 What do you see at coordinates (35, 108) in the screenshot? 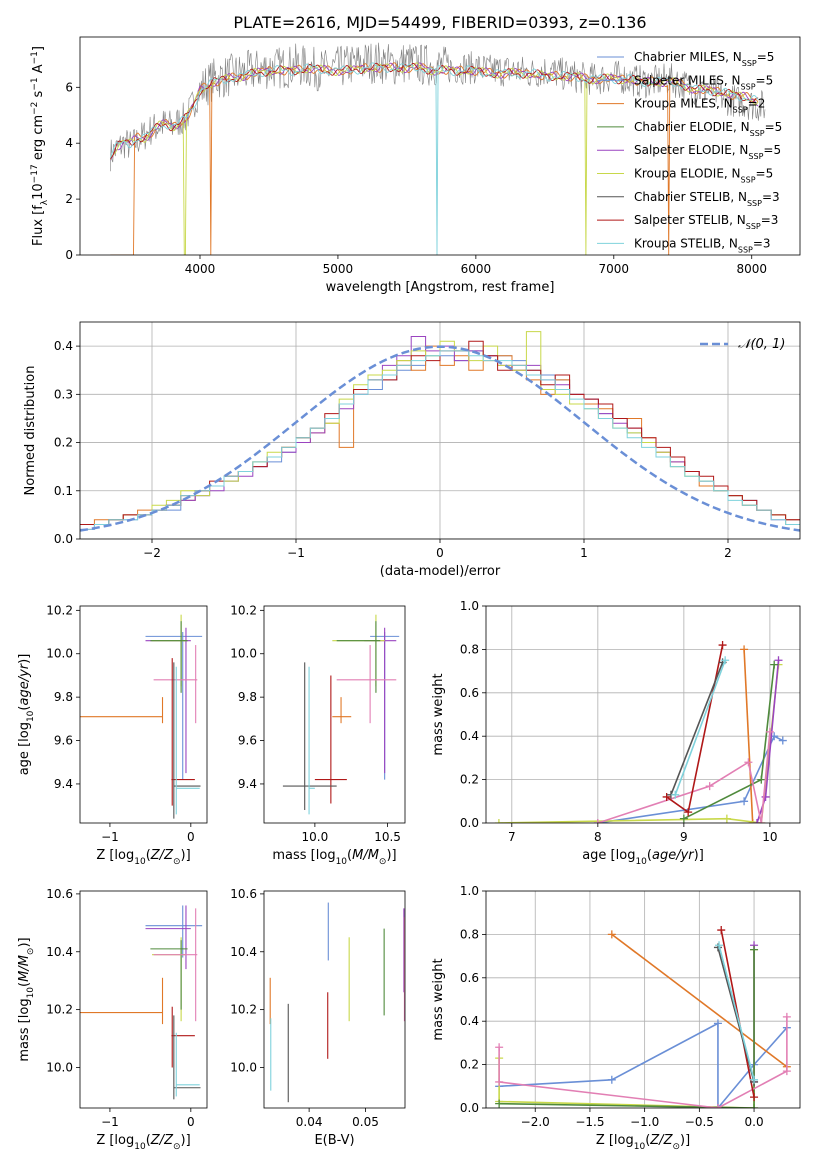
I see `label-part: −2` at bounding box center [35, 108].